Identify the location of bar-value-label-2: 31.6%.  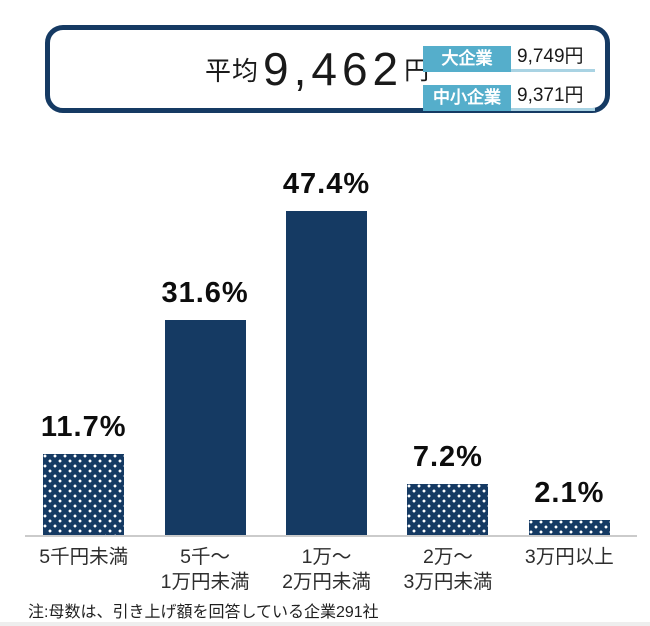
(205, 293).